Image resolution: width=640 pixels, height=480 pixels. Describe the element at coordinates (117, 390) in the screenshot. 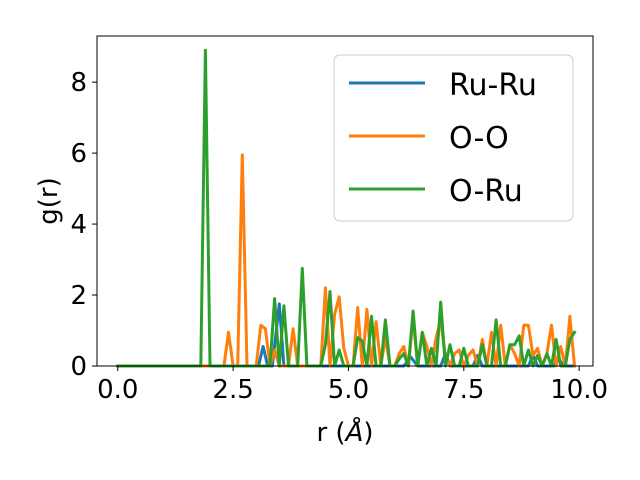

I see `x-tick-label: 0.0` at that location.